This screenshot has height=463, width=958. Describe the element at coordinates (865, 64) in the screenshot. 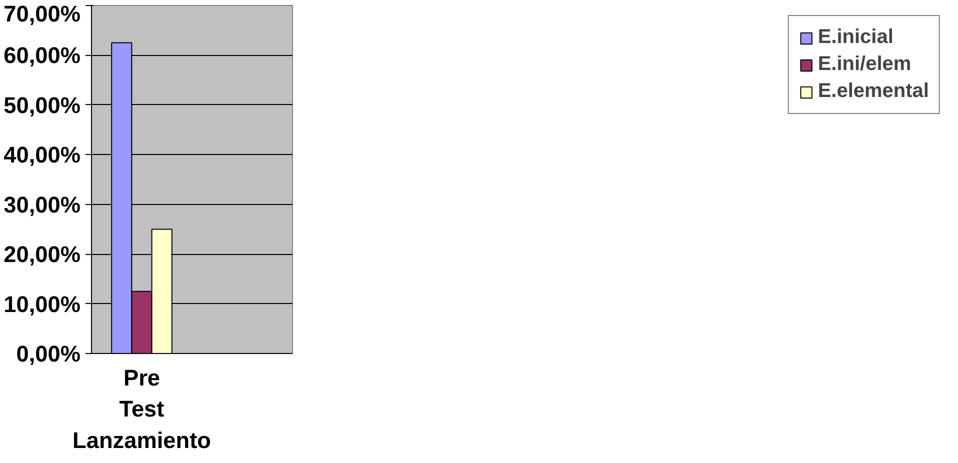

I see `legend-label: E.ini/elem` at that location.